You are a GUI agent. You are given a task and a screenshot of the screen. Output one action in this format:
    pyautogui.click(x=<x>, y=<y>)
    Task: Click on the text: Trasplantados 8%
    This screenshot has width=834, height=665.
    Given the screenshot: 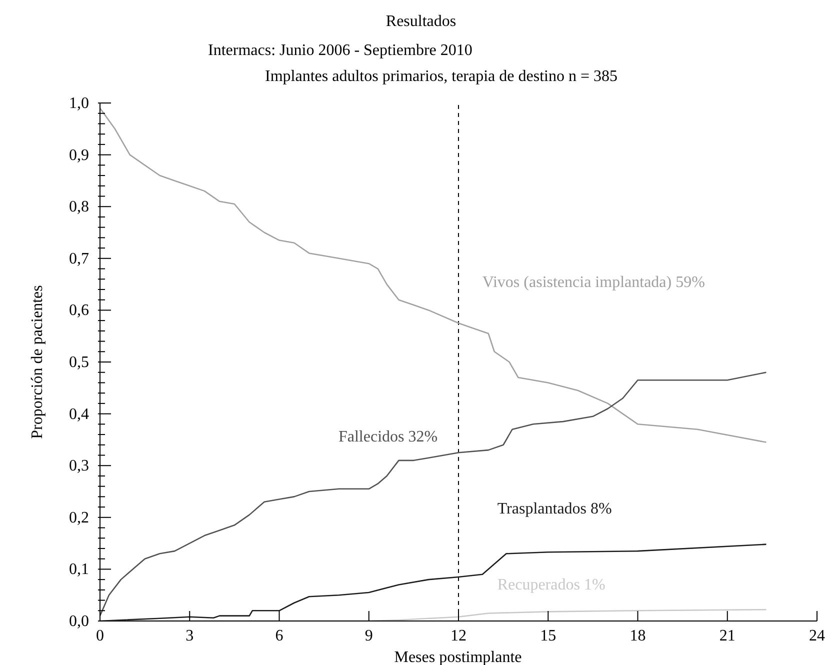 What is the action you would take?
    pyautogui.click(x=554, y=509)
    